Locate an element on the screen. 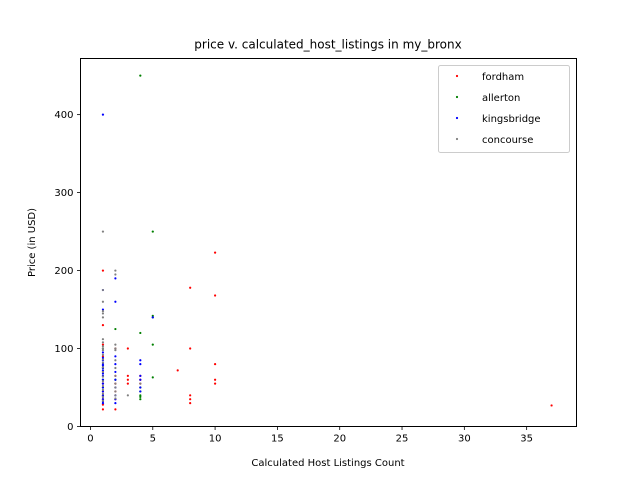  x-tick-label: 30 is located at coordinates (464, 439).